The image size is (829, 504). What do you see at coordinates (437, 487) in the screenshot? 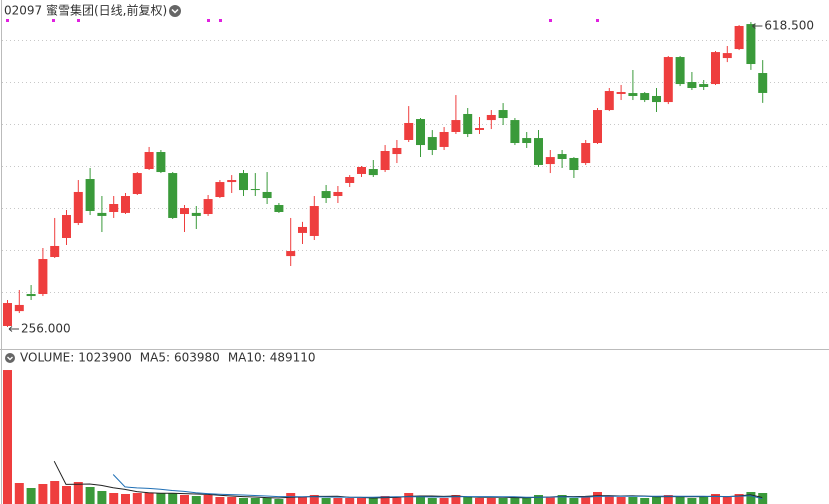
I see `ma-line` at bounding box center [437, 487].